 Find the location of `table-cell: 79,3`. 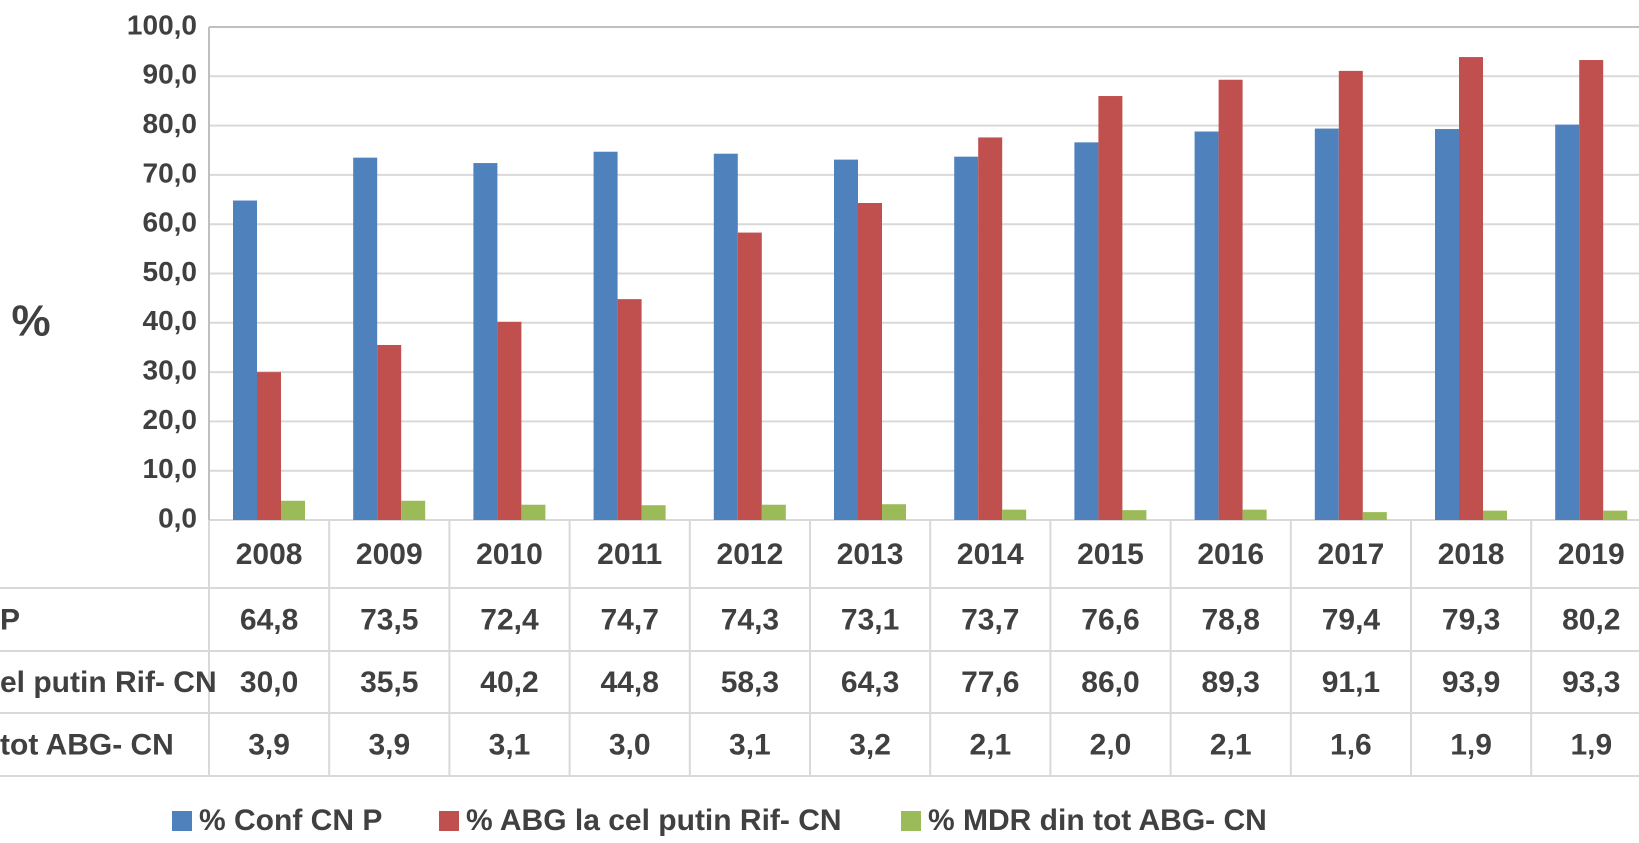

table-cell: 79,3 is located at coordinates (1471, 619).